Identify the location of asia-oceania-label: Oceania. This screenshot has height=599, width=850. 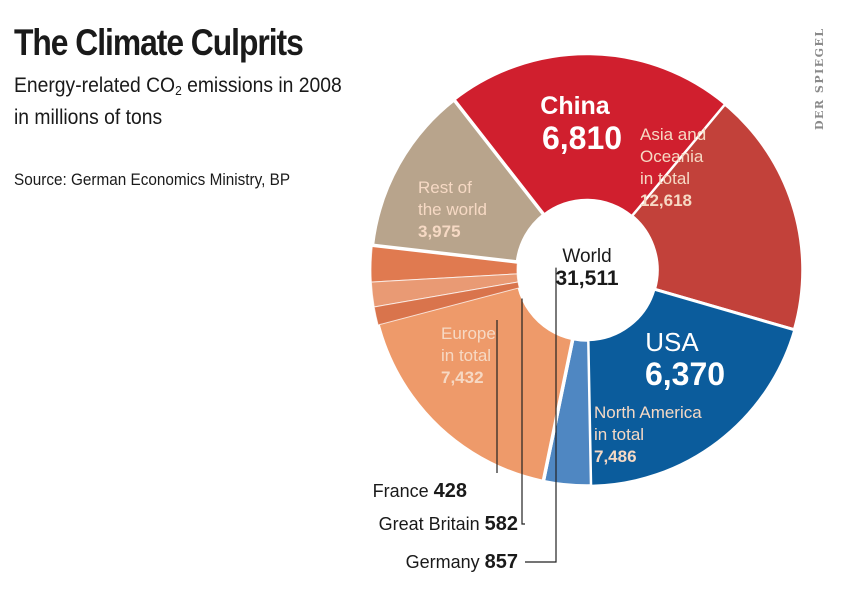
(672, 156).